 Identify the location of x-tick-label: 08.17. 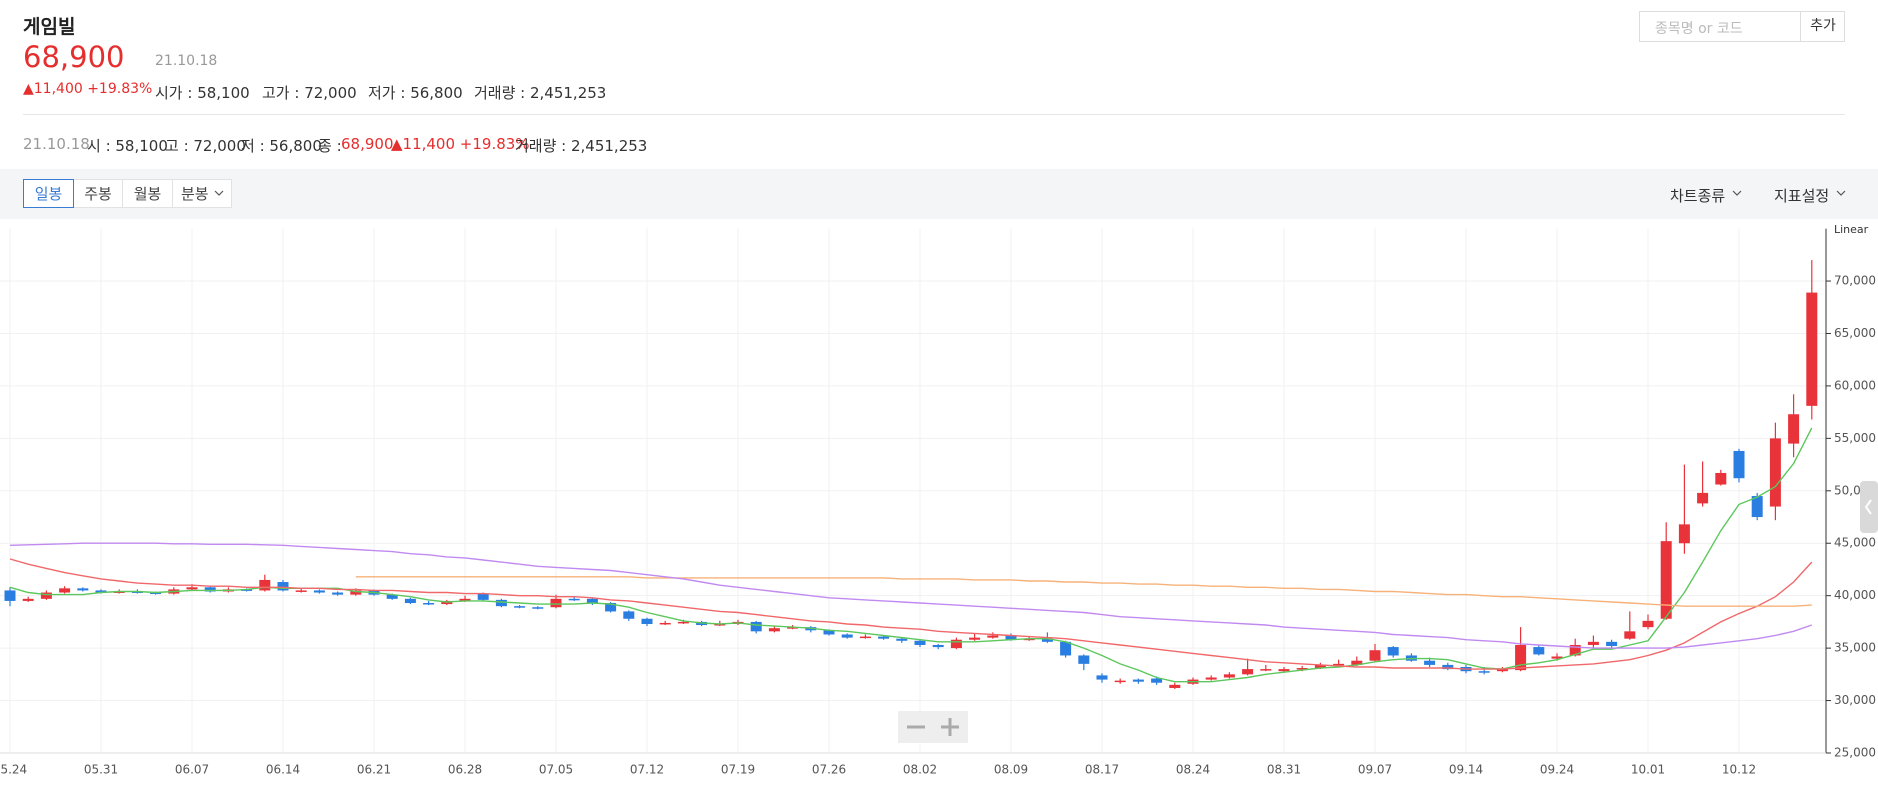
(1102, 770).